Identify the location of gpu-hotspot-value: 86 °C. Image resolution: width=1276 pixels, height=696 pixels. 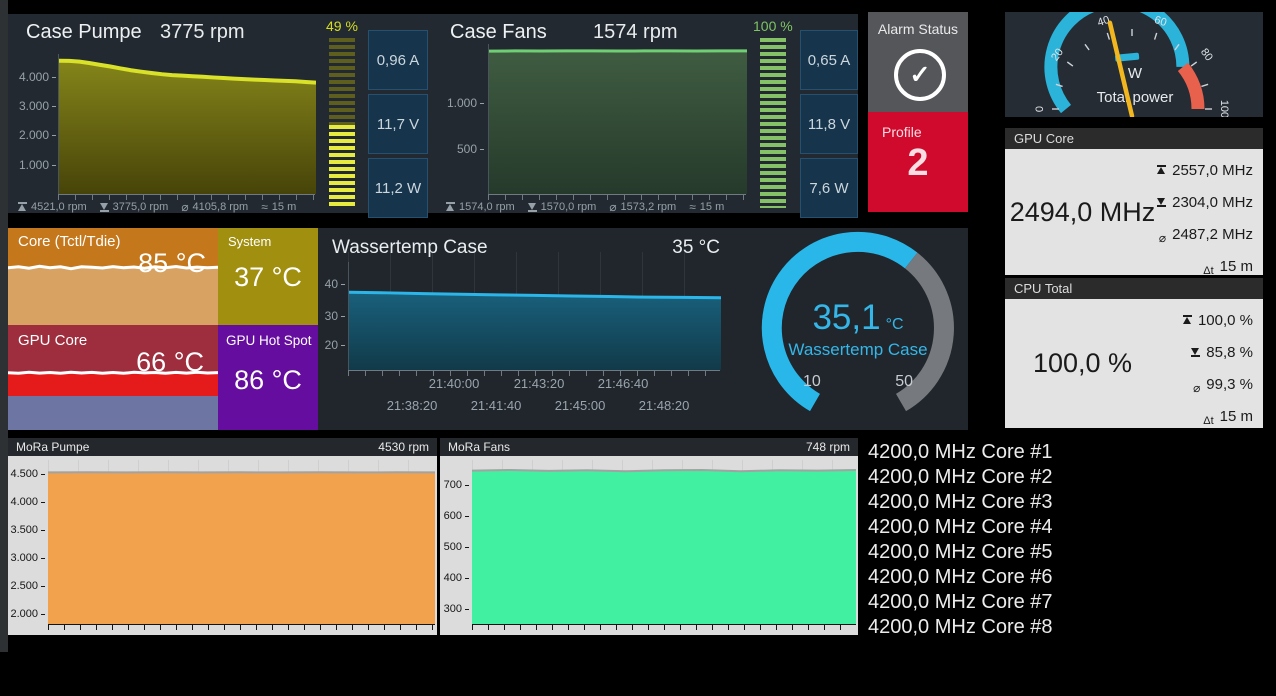
(268, 380).